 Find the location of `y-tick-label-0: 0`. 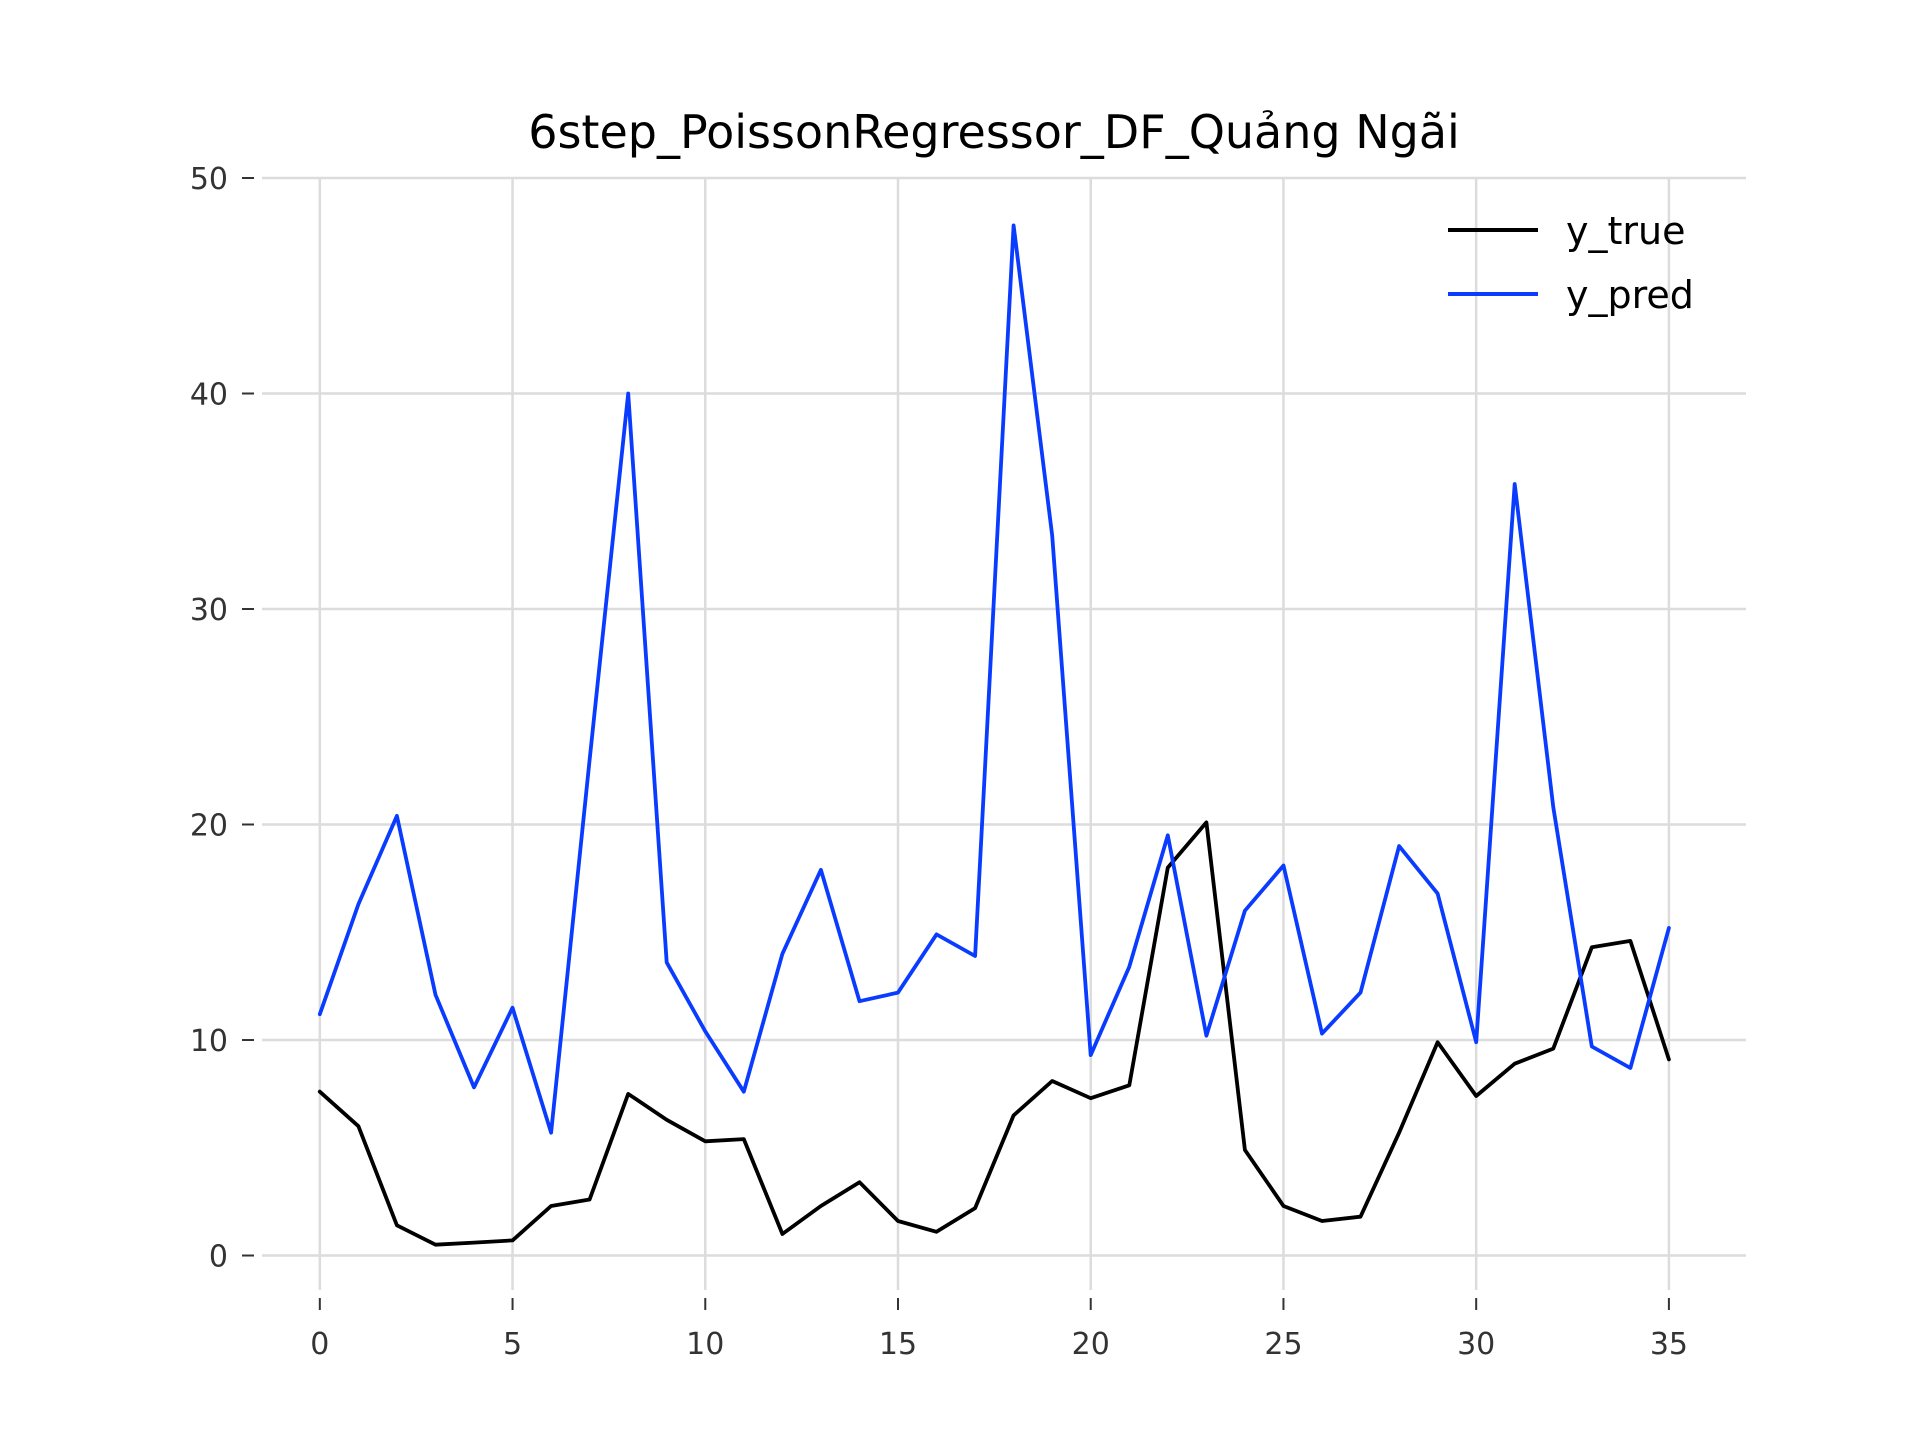

y-tick-label-0: 0 is located at coordinates (218, 1257).